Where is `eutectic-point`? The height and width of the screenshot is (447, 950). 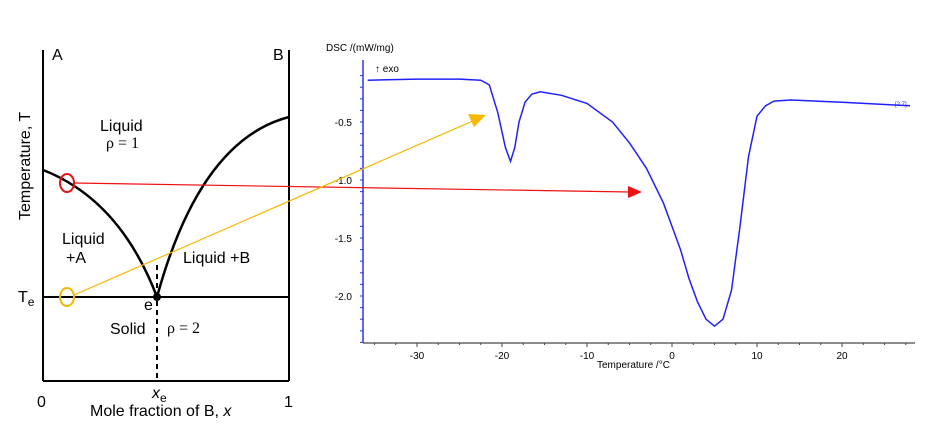 eutectic-point is located at coordinates (157, 297).